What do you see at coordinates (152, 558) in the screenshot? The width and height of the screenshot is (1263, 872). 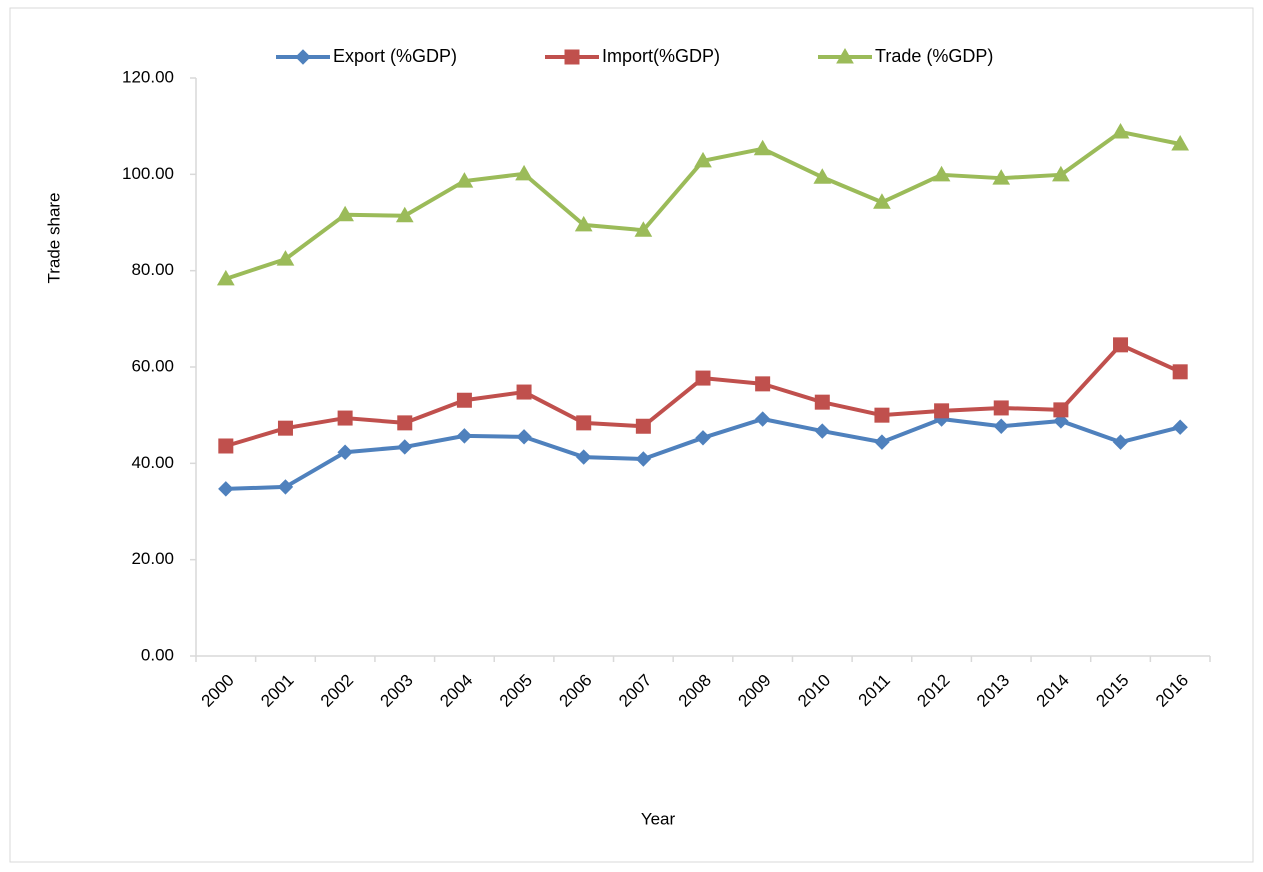 I see `y-tick-label: 20.00` at bounding box center [152, 558].